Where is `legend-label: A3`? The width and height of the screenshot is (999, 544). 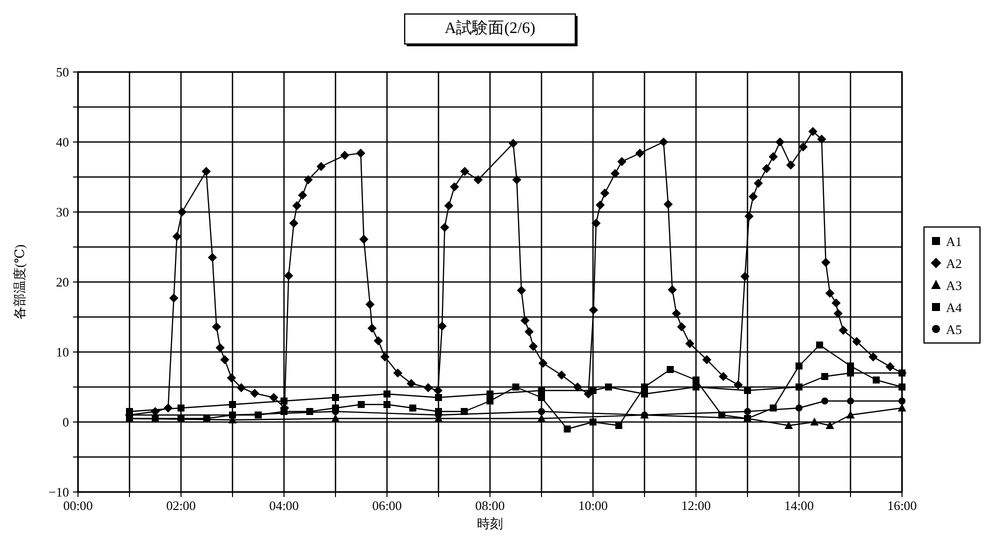 legend-label: A3 is located at coordinates (954, 285).